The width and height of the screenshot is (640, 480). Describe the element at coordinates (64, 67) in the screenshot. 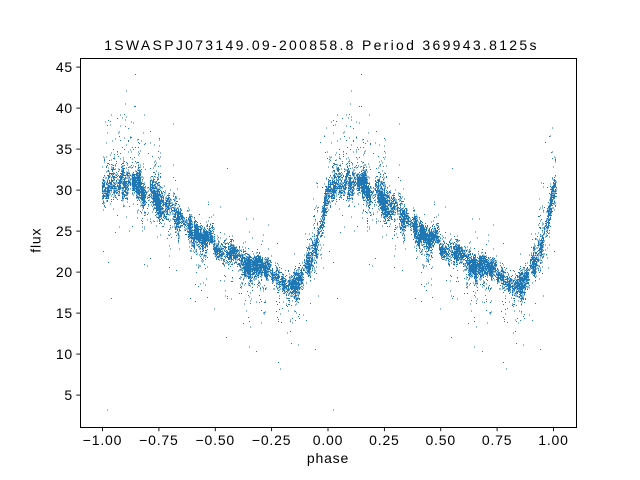

I see `svg-text: 45` at that location.